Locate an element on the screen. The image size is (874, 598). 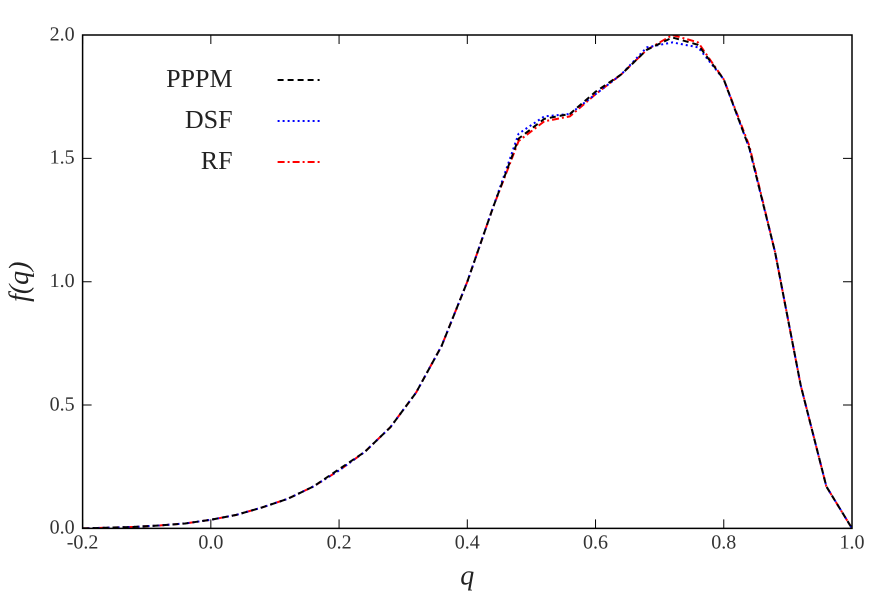
y-tick-label: 2.0 is located at coordinates (62, 34).